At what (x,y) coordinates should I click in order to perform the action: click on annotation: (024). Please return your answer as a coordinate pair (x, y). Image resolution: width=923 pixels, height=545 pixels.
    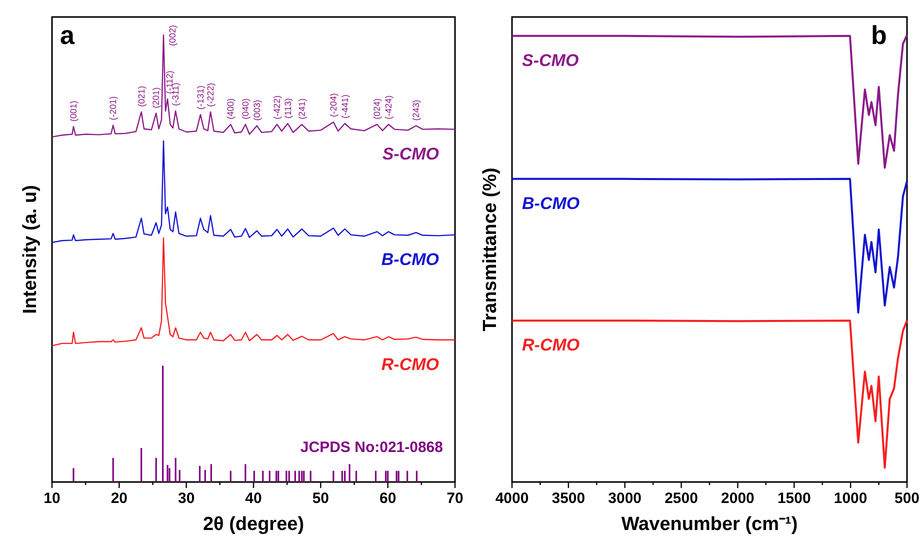
    Looking at the image, I should click on (377, 109).